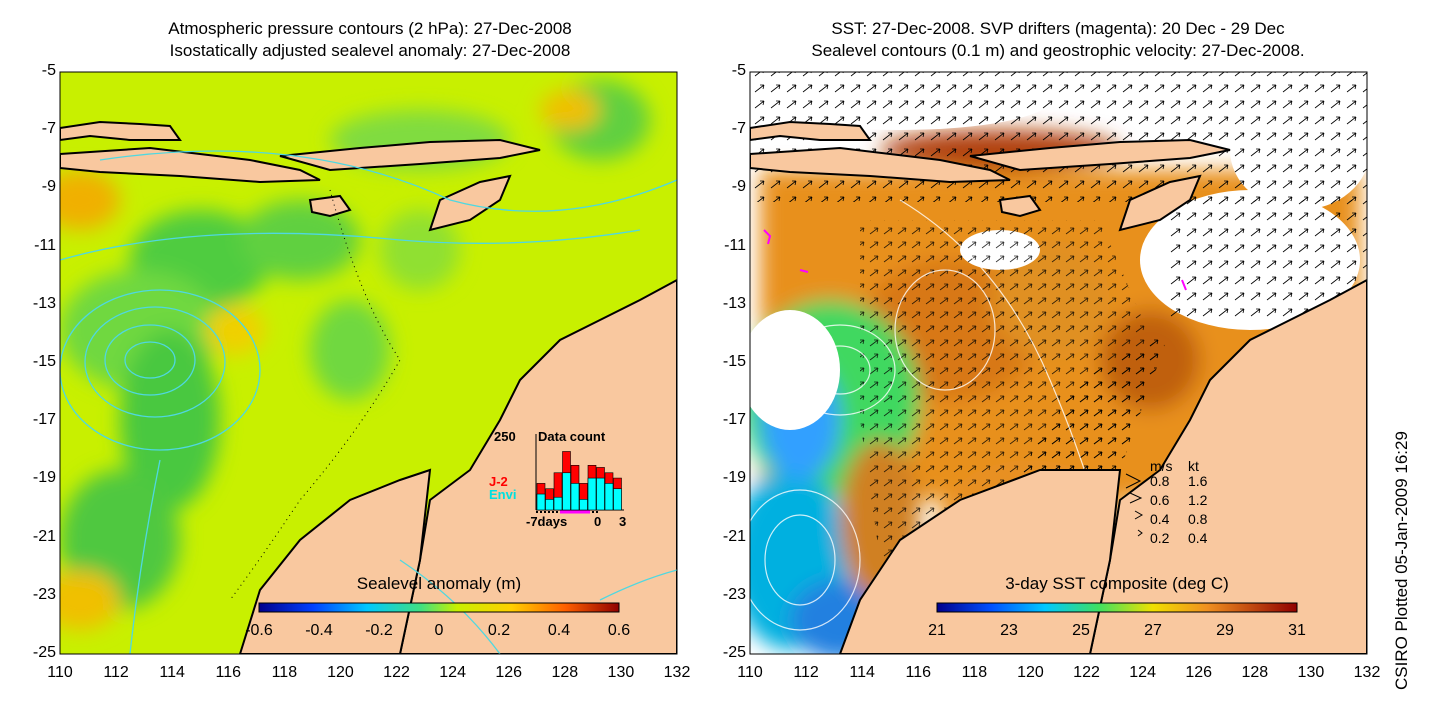 The width and height of the screenshot is (1440, 720). What do you see at coordinates (738, 187) in the screenshot?
I see `right-y-tick: -9` at bounding box center [738, 187].